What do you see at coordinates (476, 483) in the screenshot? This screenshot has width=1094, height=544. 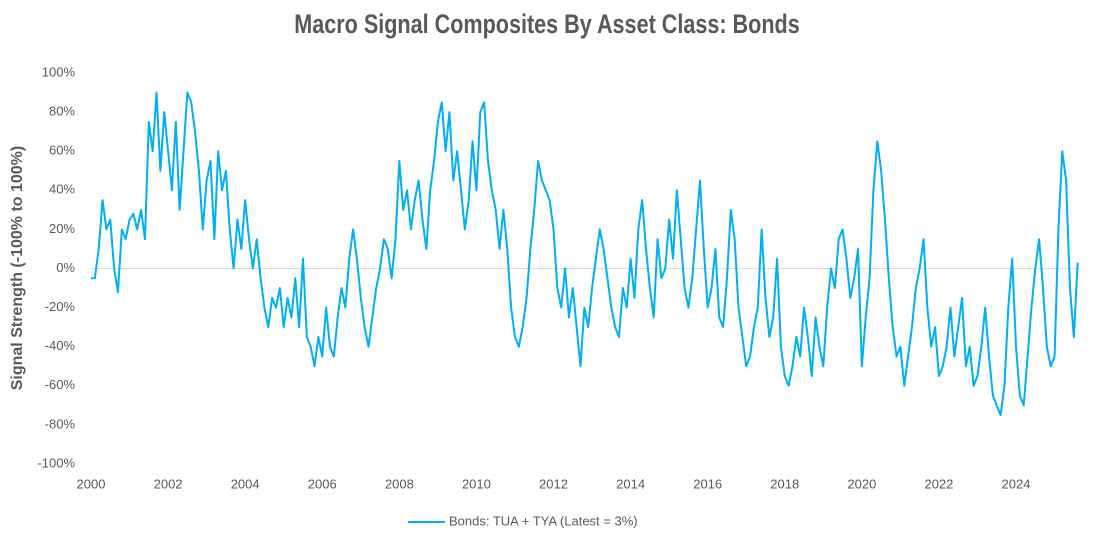 I see `x-tick-label: 2010` at bounding box center [476, 483].